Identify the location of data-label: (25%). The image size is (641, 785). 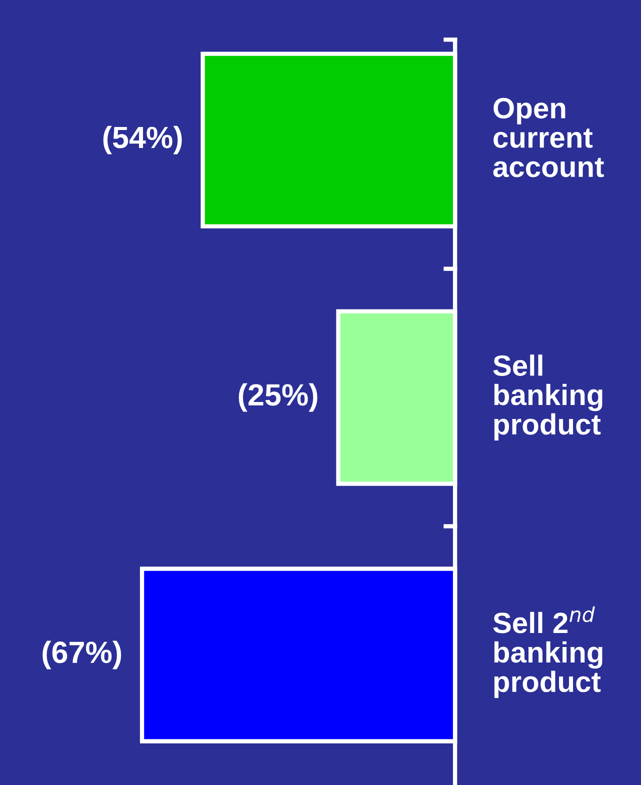
(278, 397).